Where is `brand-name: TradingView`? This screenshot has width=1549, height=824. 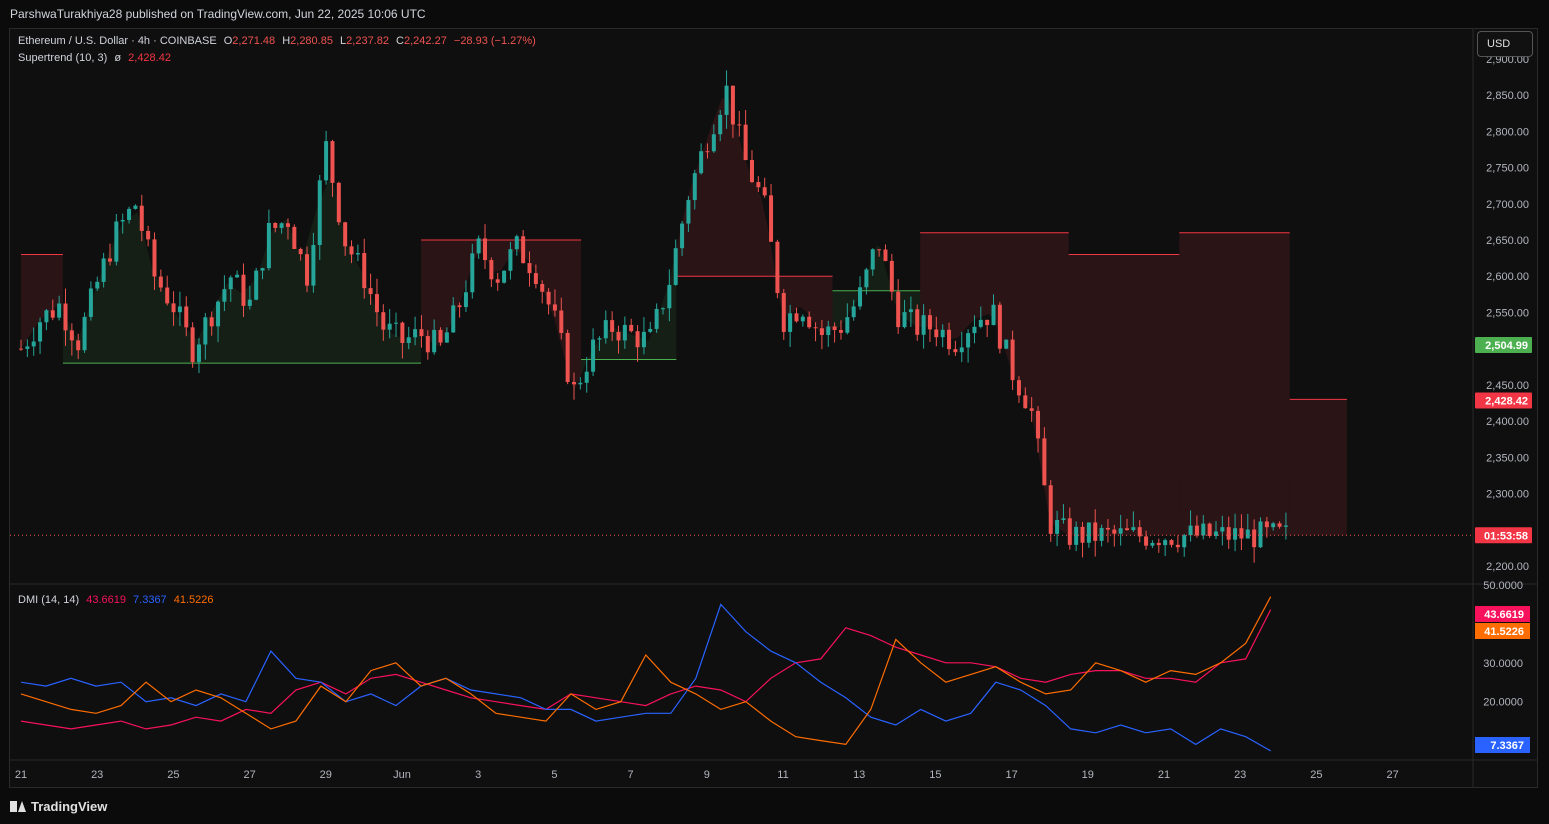
brand-name: TradingView is located at coordinates (69, 806).